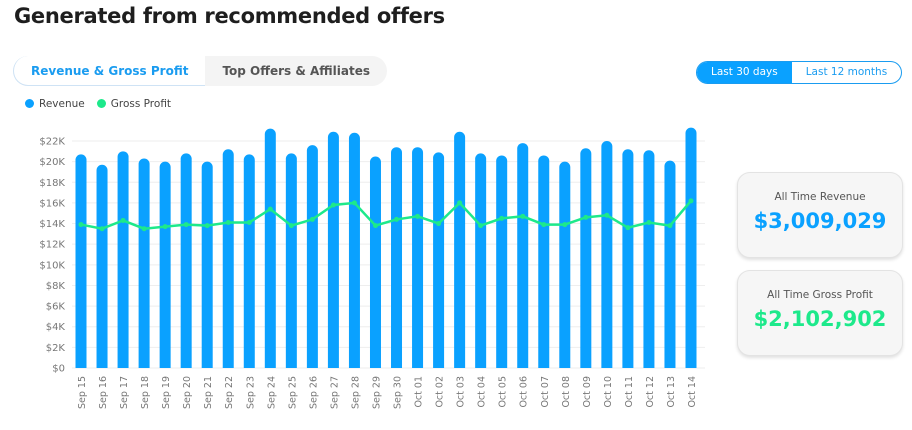  I want to click on y-tick-label: $18K, so click(52, 183).